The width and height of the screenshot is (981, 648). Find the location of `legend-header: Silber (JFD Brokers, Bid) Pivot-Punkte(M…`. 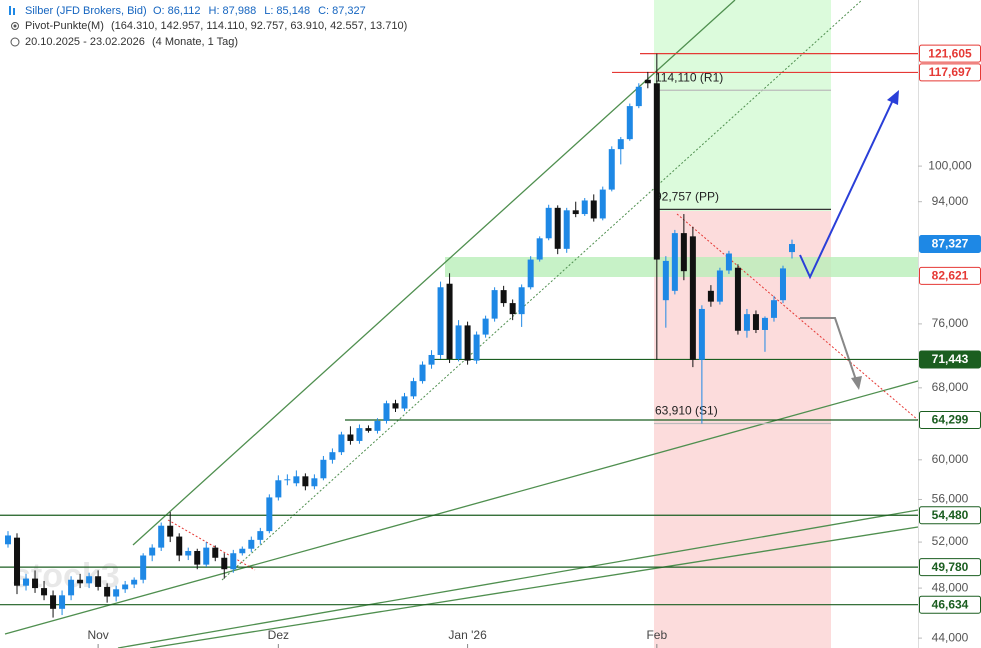

legend-header: Silber (JFD Brokers, Bid) Pivot-Punkte(M… is located at coordinates (208, 26).